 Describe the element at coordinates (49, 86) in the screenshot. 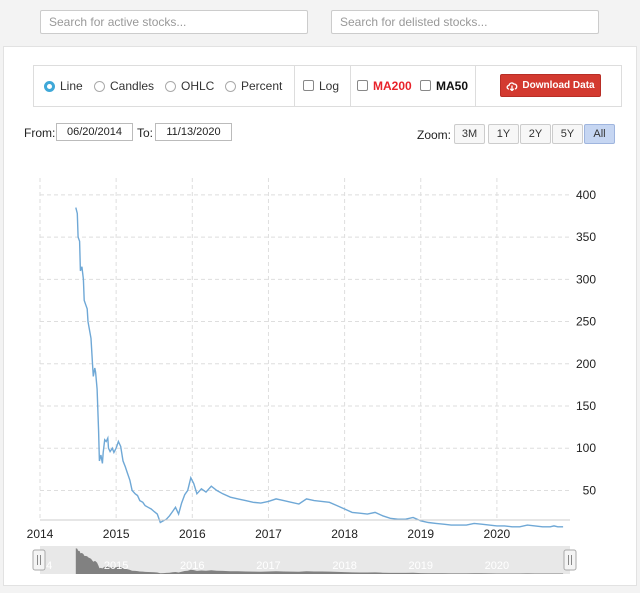

I see `line-radio` at that location.